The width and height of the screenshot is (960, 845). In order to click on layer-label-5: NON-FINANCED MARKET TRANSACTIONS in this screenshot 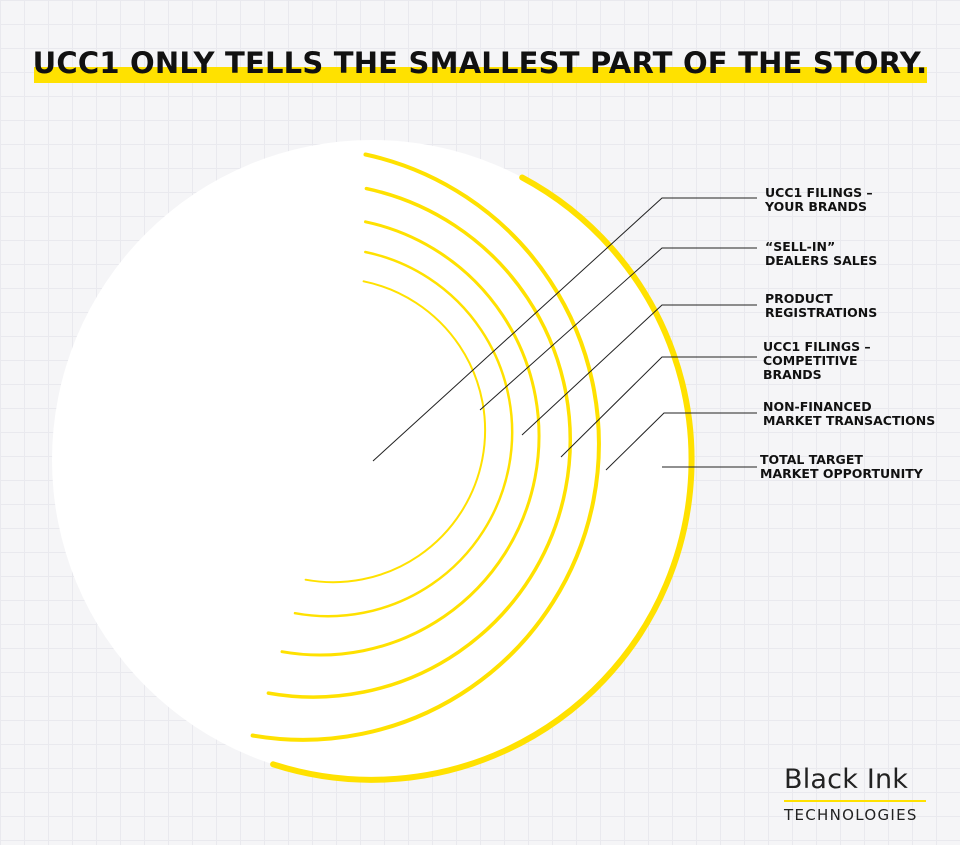, I will do `click(849, 413)`.